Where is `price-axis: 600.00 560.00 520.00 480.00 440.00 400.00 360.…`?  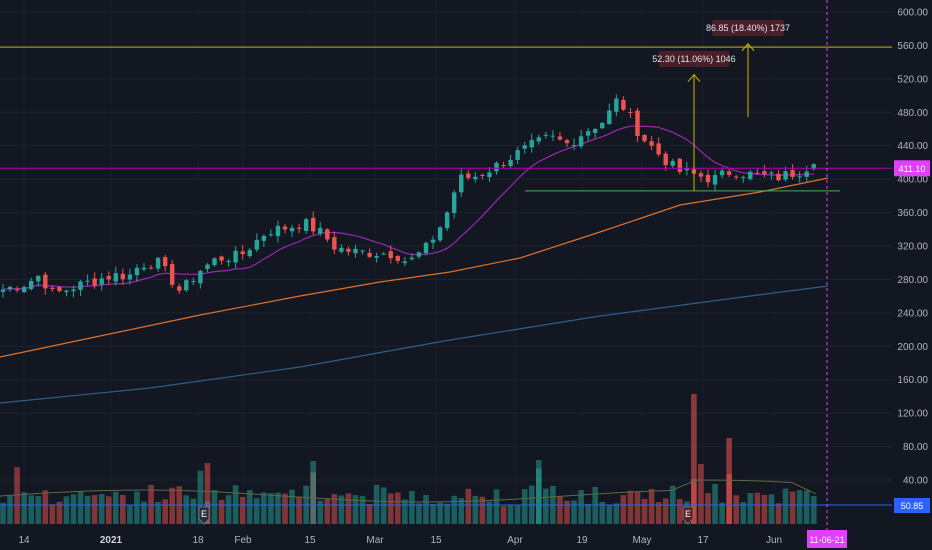 price-axis: 600.00 560.00 520.00 480.00 440.00 400.00 360.… is located at coordinates (912, 265).